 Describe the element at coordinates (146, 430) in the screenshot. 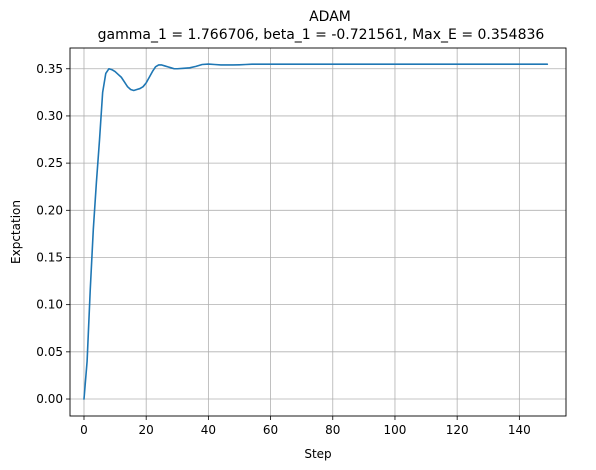

I see `x-tick-label: 20` at that location.